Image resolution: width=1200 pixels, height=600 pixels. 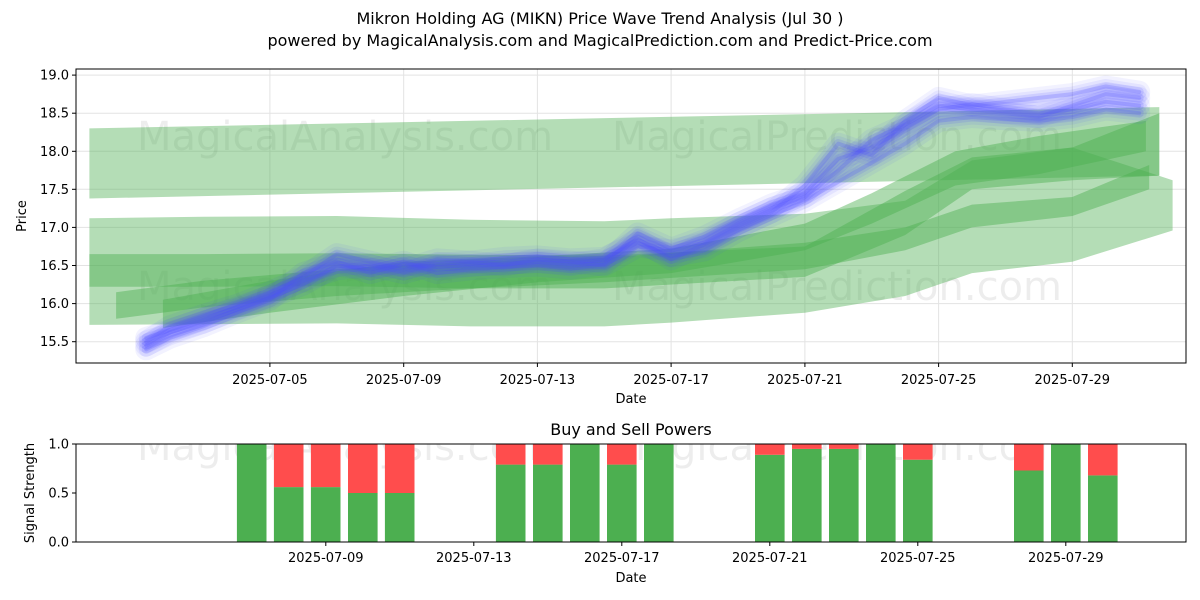 I want to click on y-tick-label: 0.5, so click(x=58, y=494).